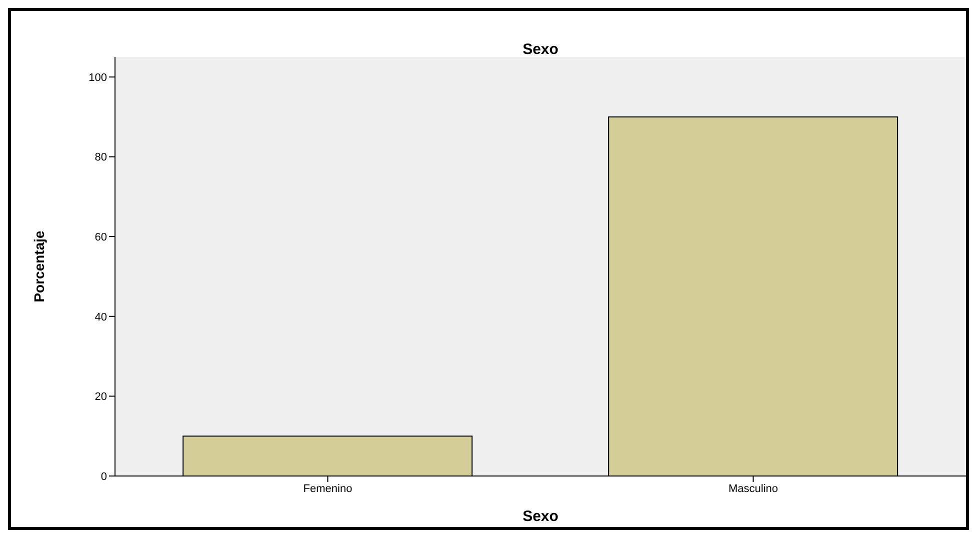 The width and height of the screenshot is (977, 538). I want to click on y-tick-label: 0, so click(103, 476).